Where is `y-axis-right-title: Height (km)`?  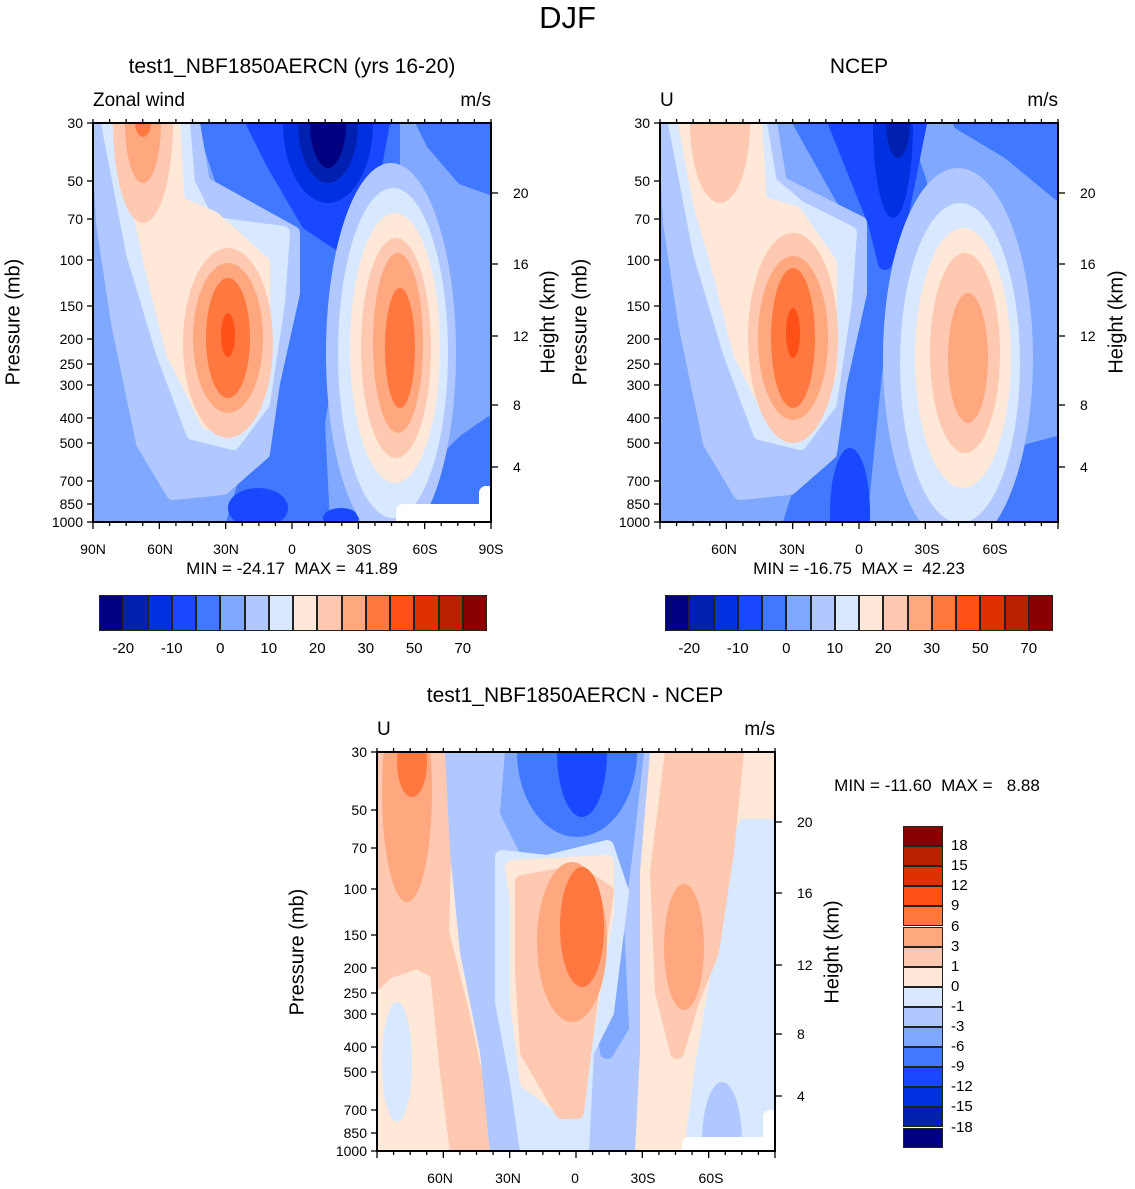
y-axis-right-title: Height (km) is located at coordinates (548, 322).